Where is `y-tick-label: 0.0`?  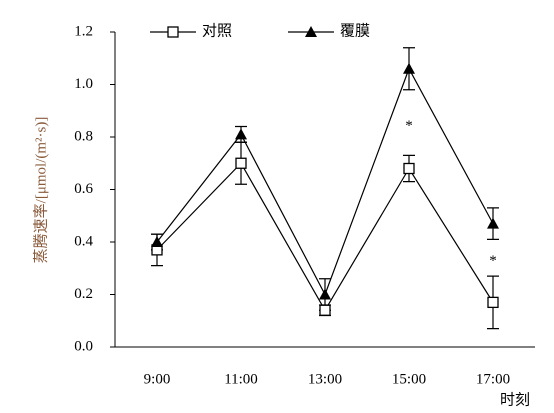 y-tick-label: 0.0 is located at coordinates (83, 346).